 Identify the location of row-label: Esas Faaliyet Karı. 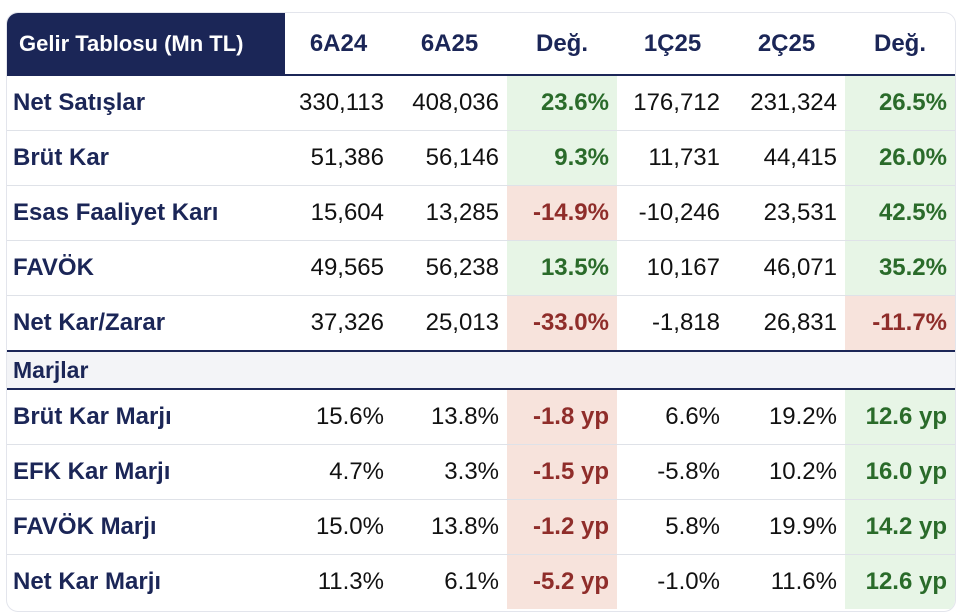
(146, 213).